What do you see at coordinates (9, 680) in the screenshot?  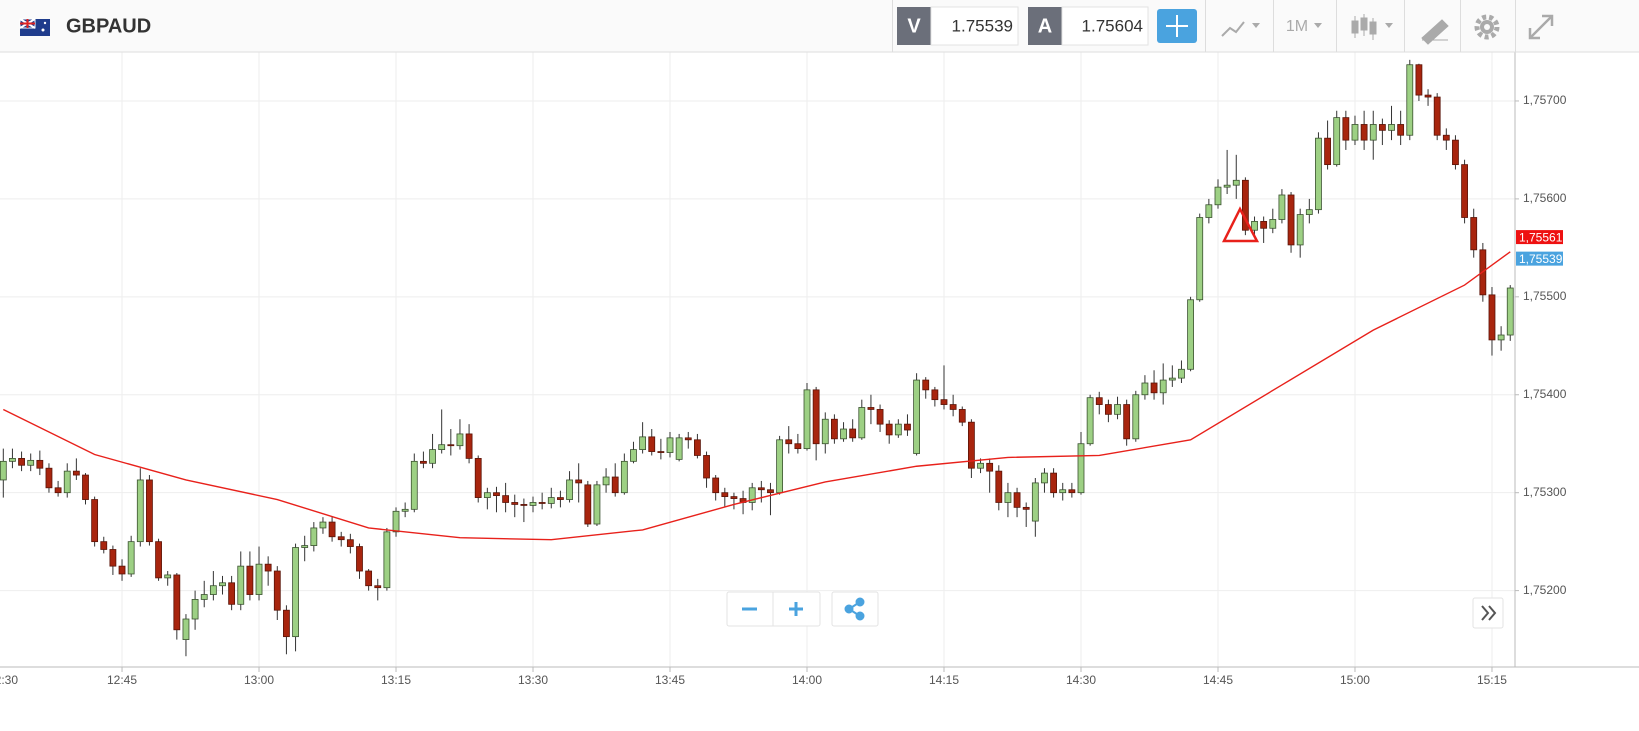 I see `x-tick-label: 12:30` at bounding box center [9, 680].